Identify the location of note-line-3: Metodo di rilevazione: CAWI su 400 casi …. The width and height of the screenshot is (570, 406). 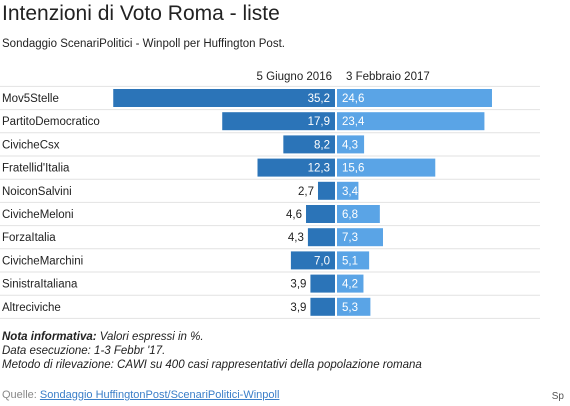
(212, 365).